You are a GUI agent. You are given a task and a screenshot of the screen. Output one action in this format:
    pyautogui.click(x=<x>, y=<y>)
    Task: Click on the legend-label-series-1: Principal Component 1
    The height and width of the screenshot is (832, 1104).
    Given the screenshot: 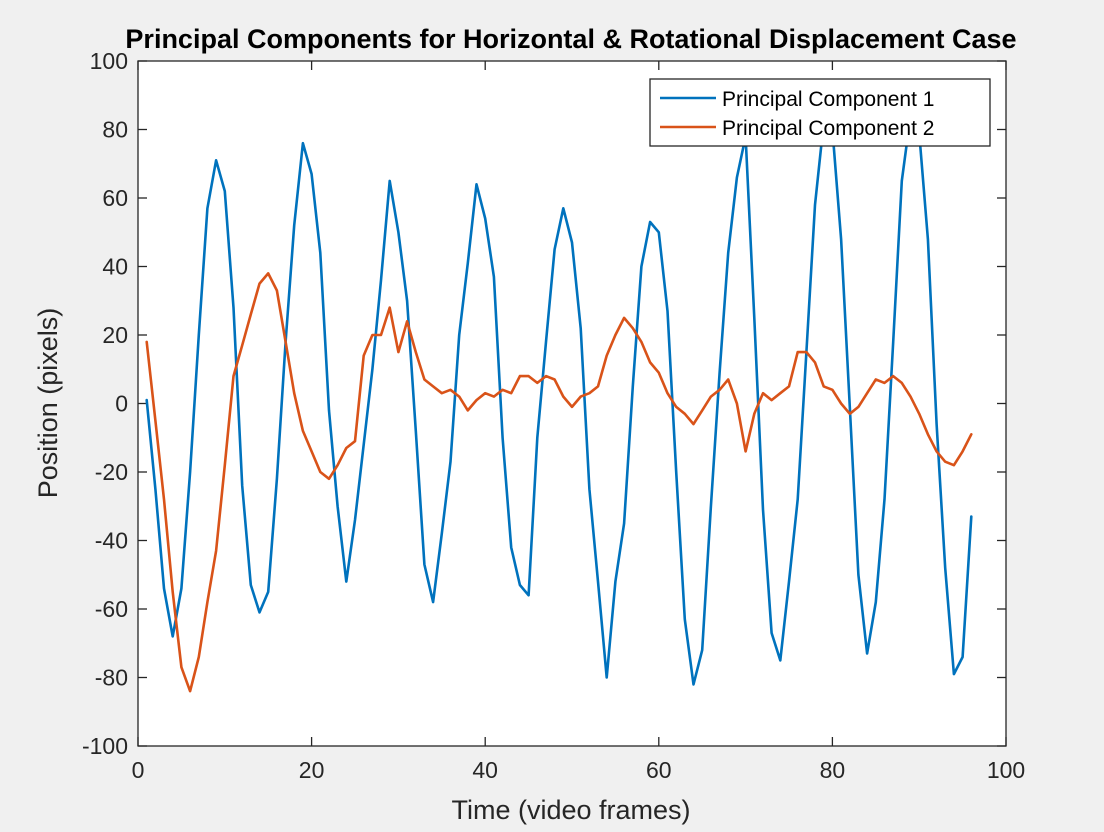 What is the action you would take?
    pyautogui.click(x=828, y=99)
    